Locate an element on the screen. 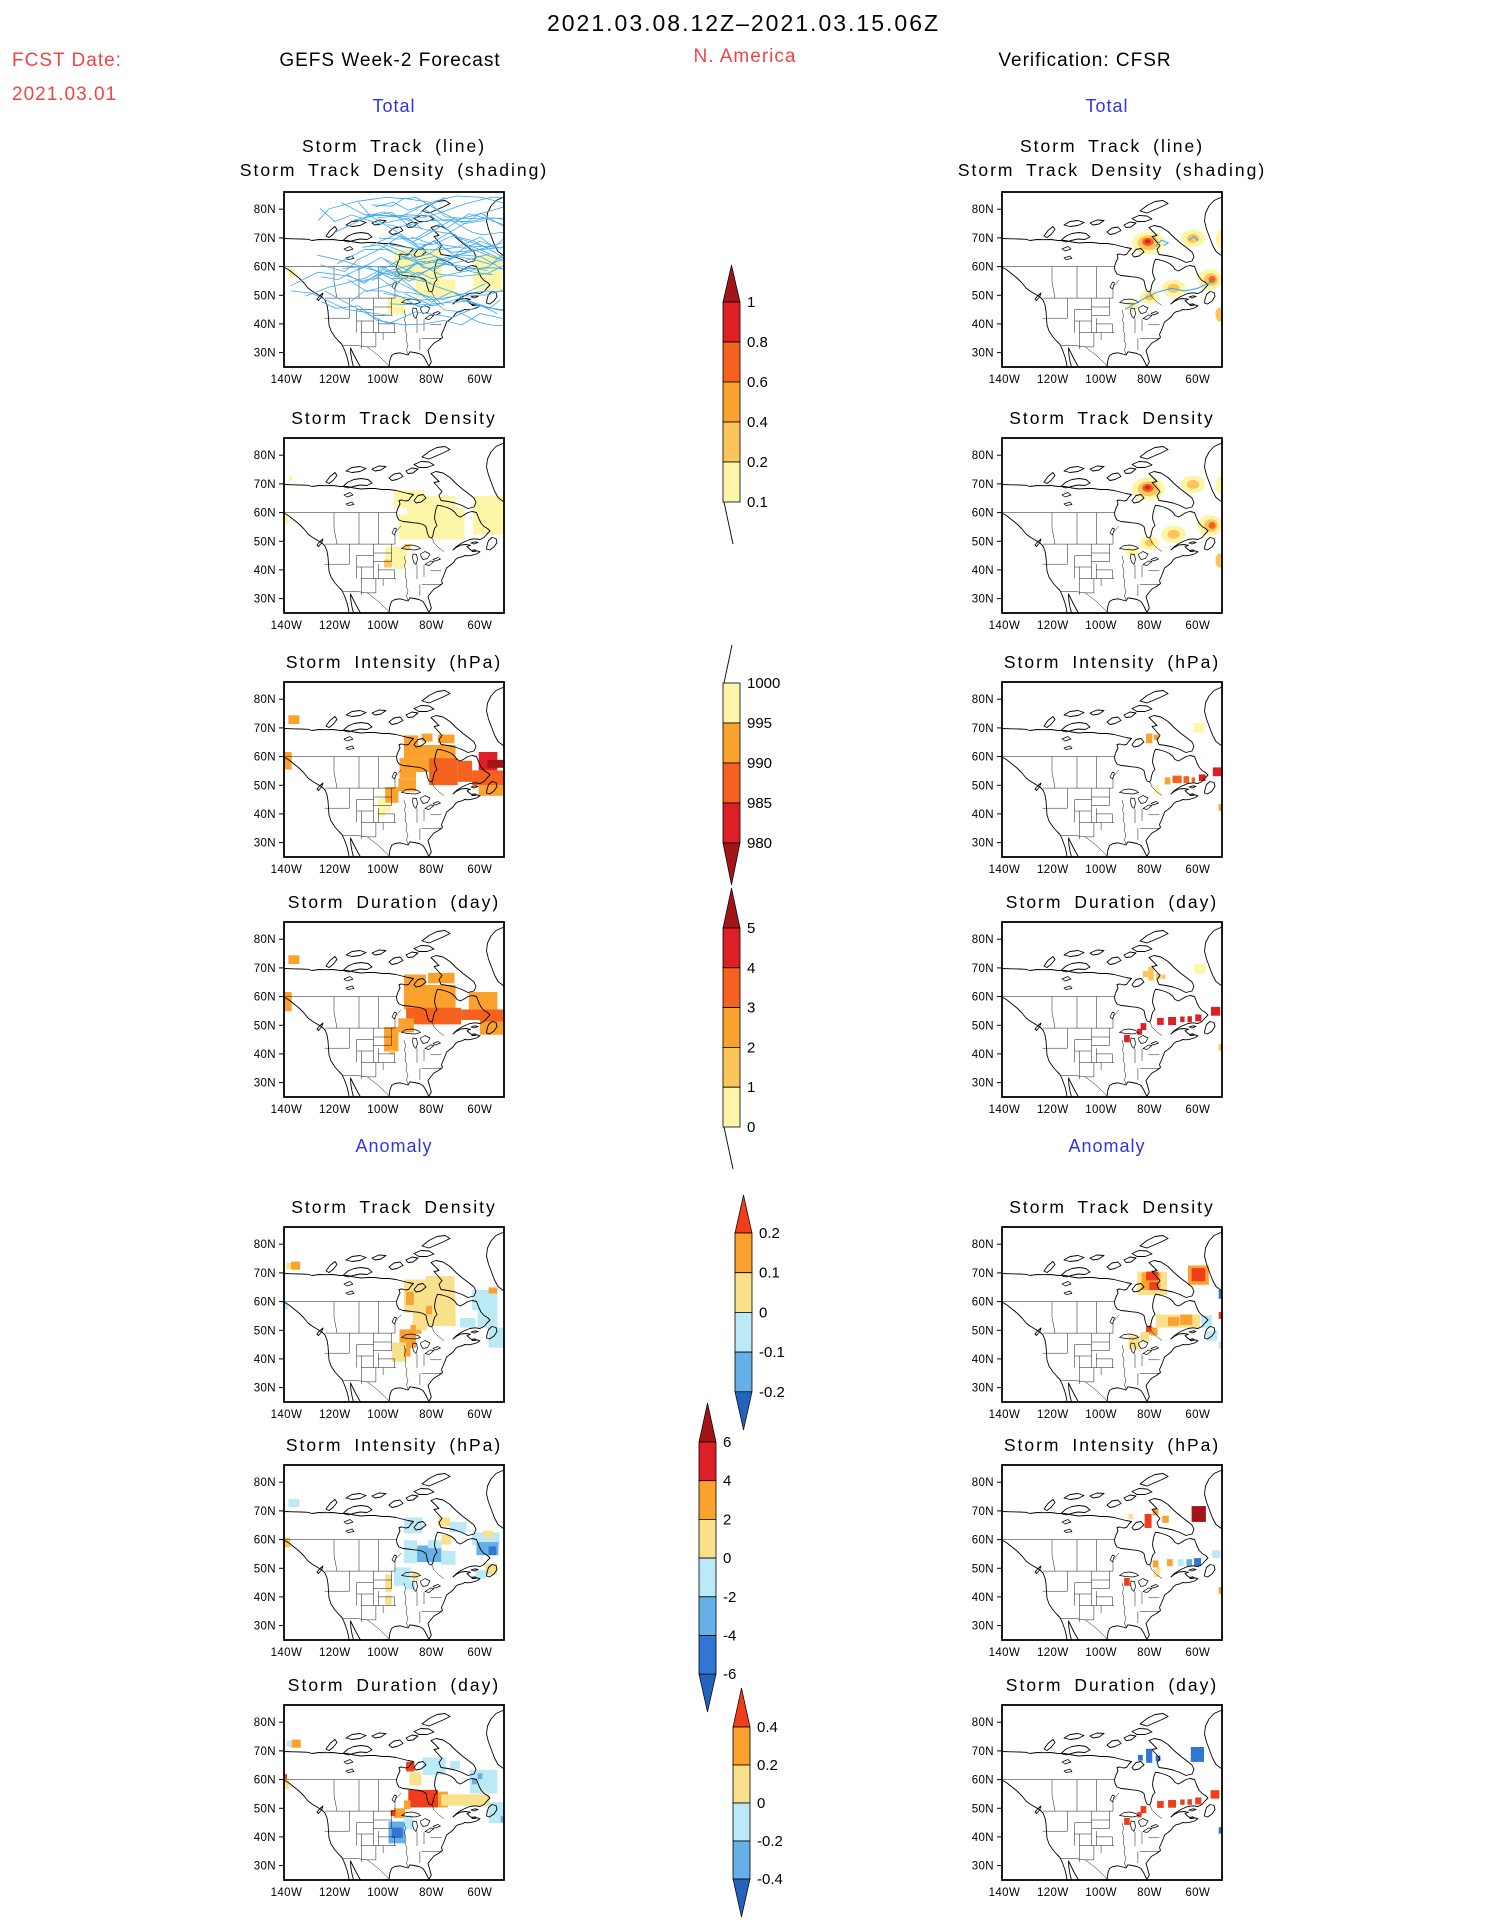 The width and height of the screenshot is (1487, 1925). colorbar-tick-label: 0 is located at coordinates (761, 1803).